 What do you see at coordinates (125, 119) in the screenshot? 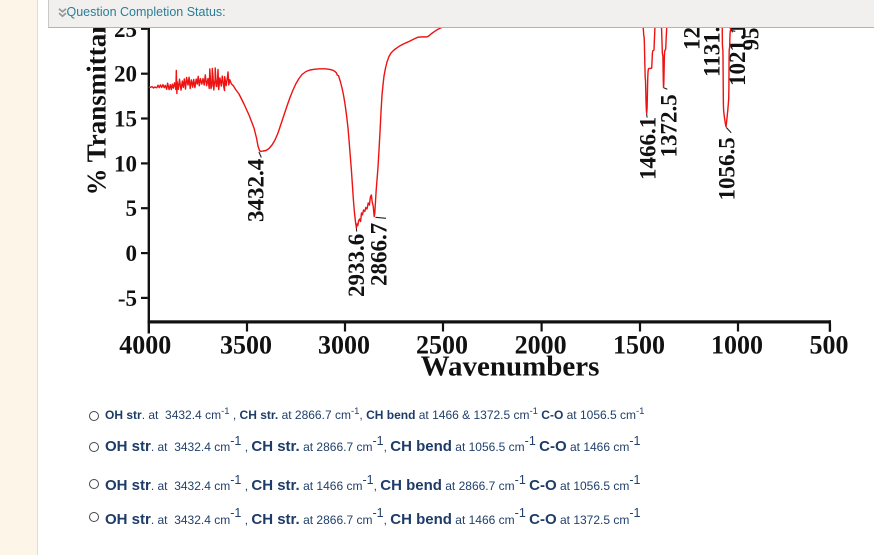
I see `svg-text: 15` at bounding box center [125, 119].